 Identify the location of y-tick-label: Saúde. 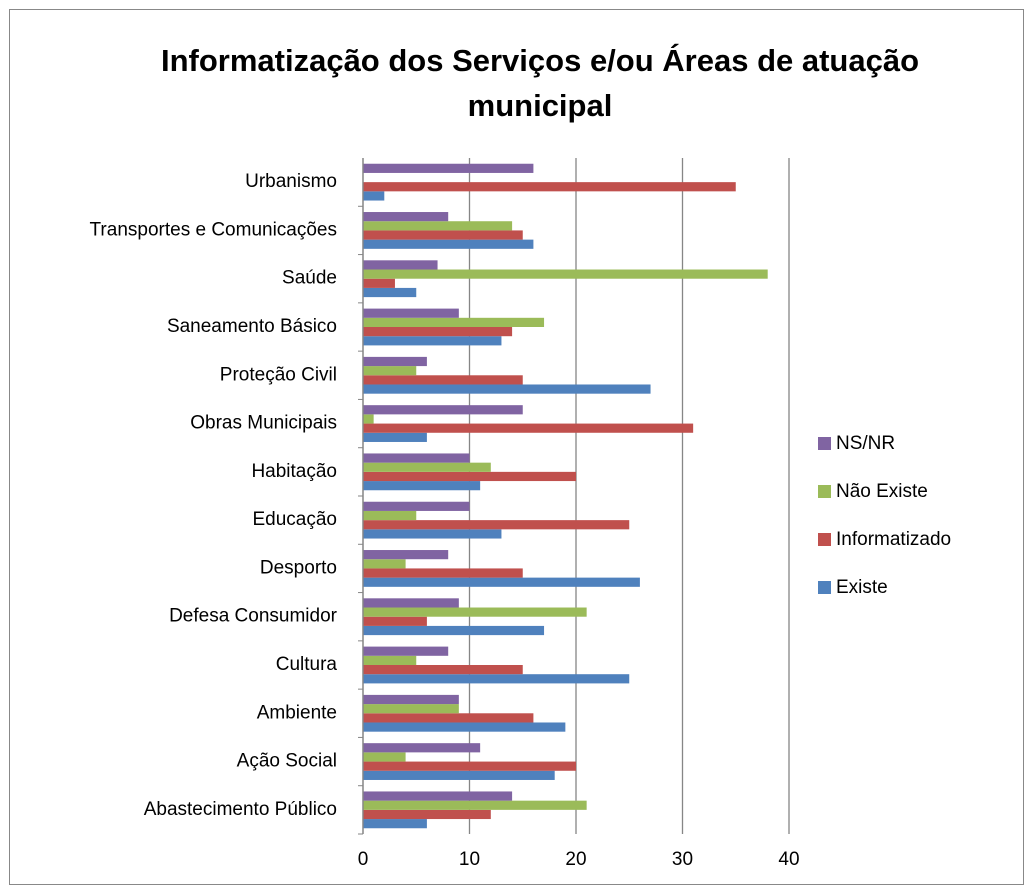
(309, 278).